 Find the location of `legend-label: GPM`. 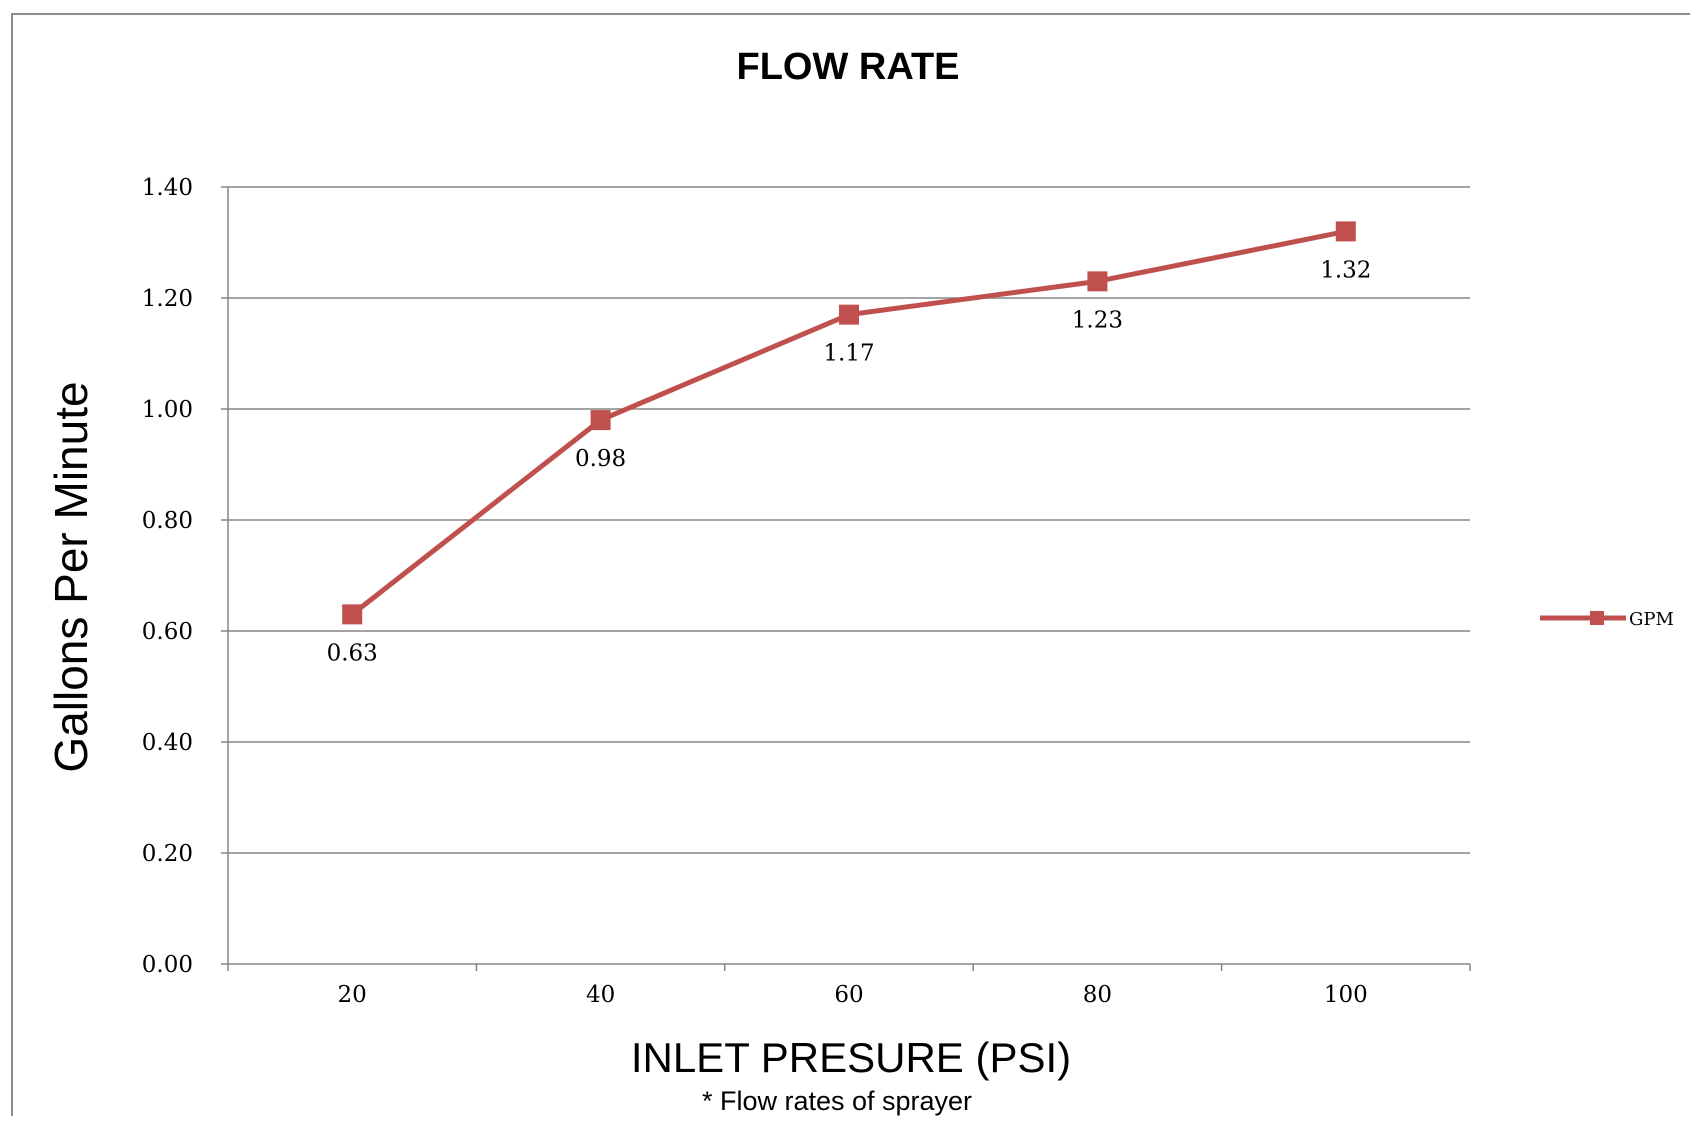

legend-label: GPM is located at coordinates (1651, 619).